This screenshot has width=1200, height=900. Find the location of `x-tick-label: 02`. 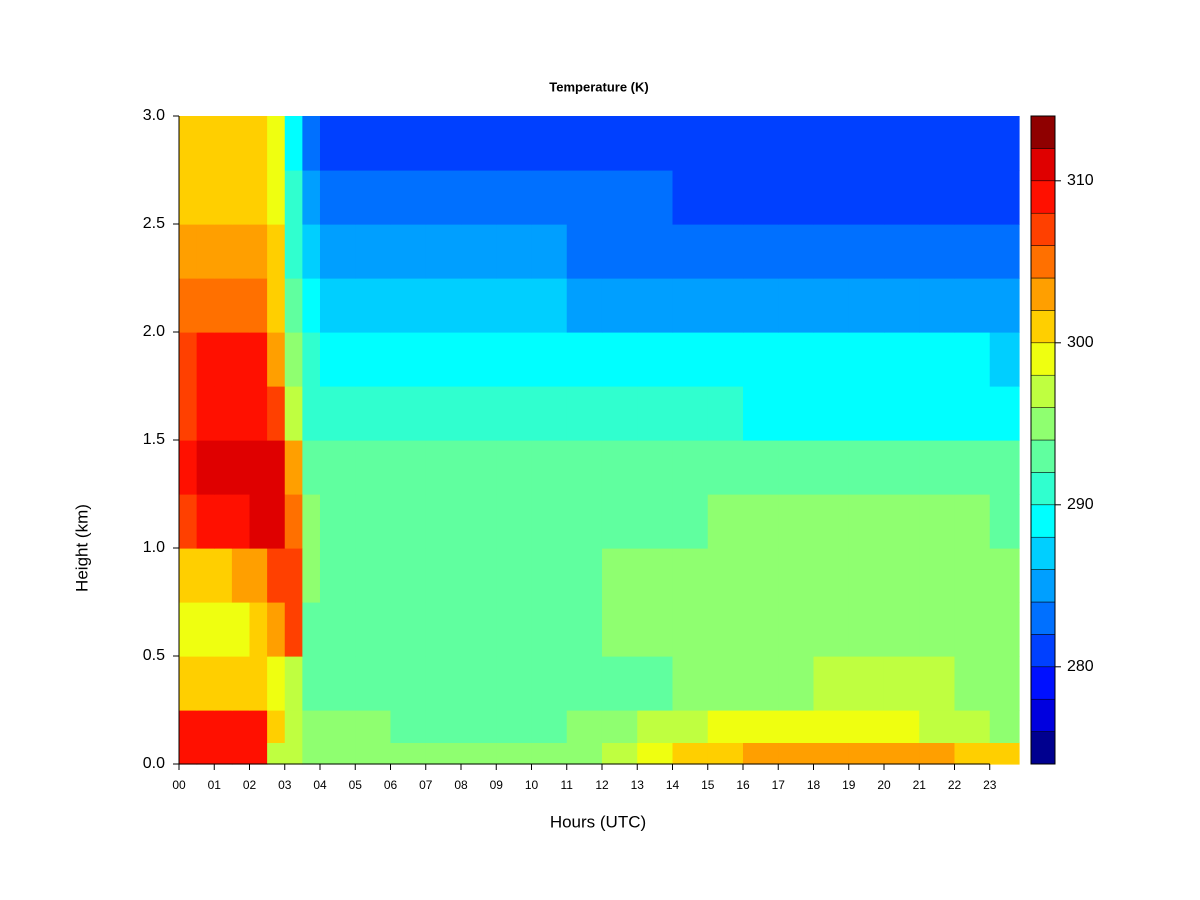

x-tick-label: 02 is located at coordinates (250, 785).